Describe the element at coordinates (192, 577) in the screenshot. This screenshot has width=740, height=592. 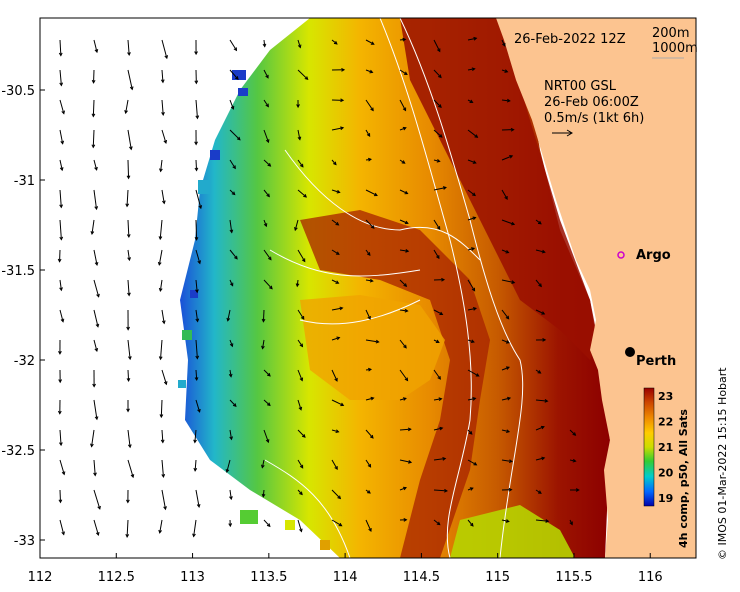
I see `lon-tick-label: 113` at that location.